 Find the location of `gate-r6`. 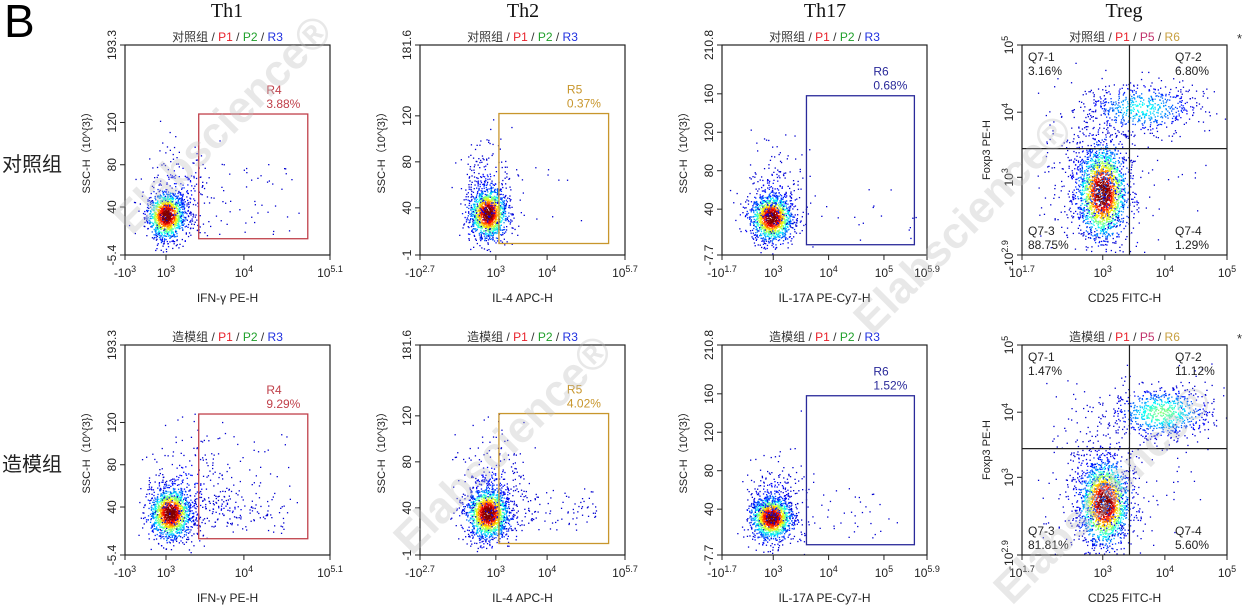

gate-r6 is located at coordinates (860, 170).